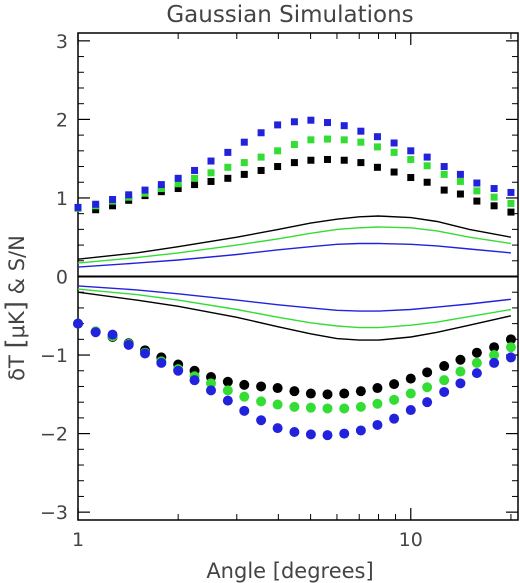 Image resolution: width=520 pixels, height=583 pixels. What do you see at coordinates (16, 306) in the screenshot?
I see `y-axis-label-bracket-close: ]` at bounding box center [16, 306].